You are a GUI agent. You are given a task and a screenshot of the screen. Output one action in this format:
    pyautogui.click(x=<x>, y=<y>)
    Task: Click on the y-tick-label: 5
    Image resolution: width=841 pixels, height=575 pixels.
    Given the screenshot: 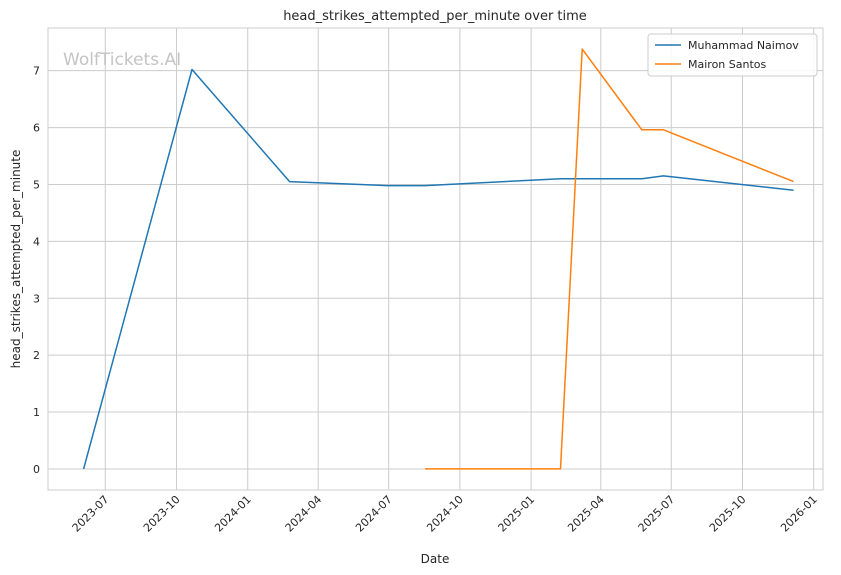 What is the action you would take?
    pyautogui.click(x=36, y=184)
    